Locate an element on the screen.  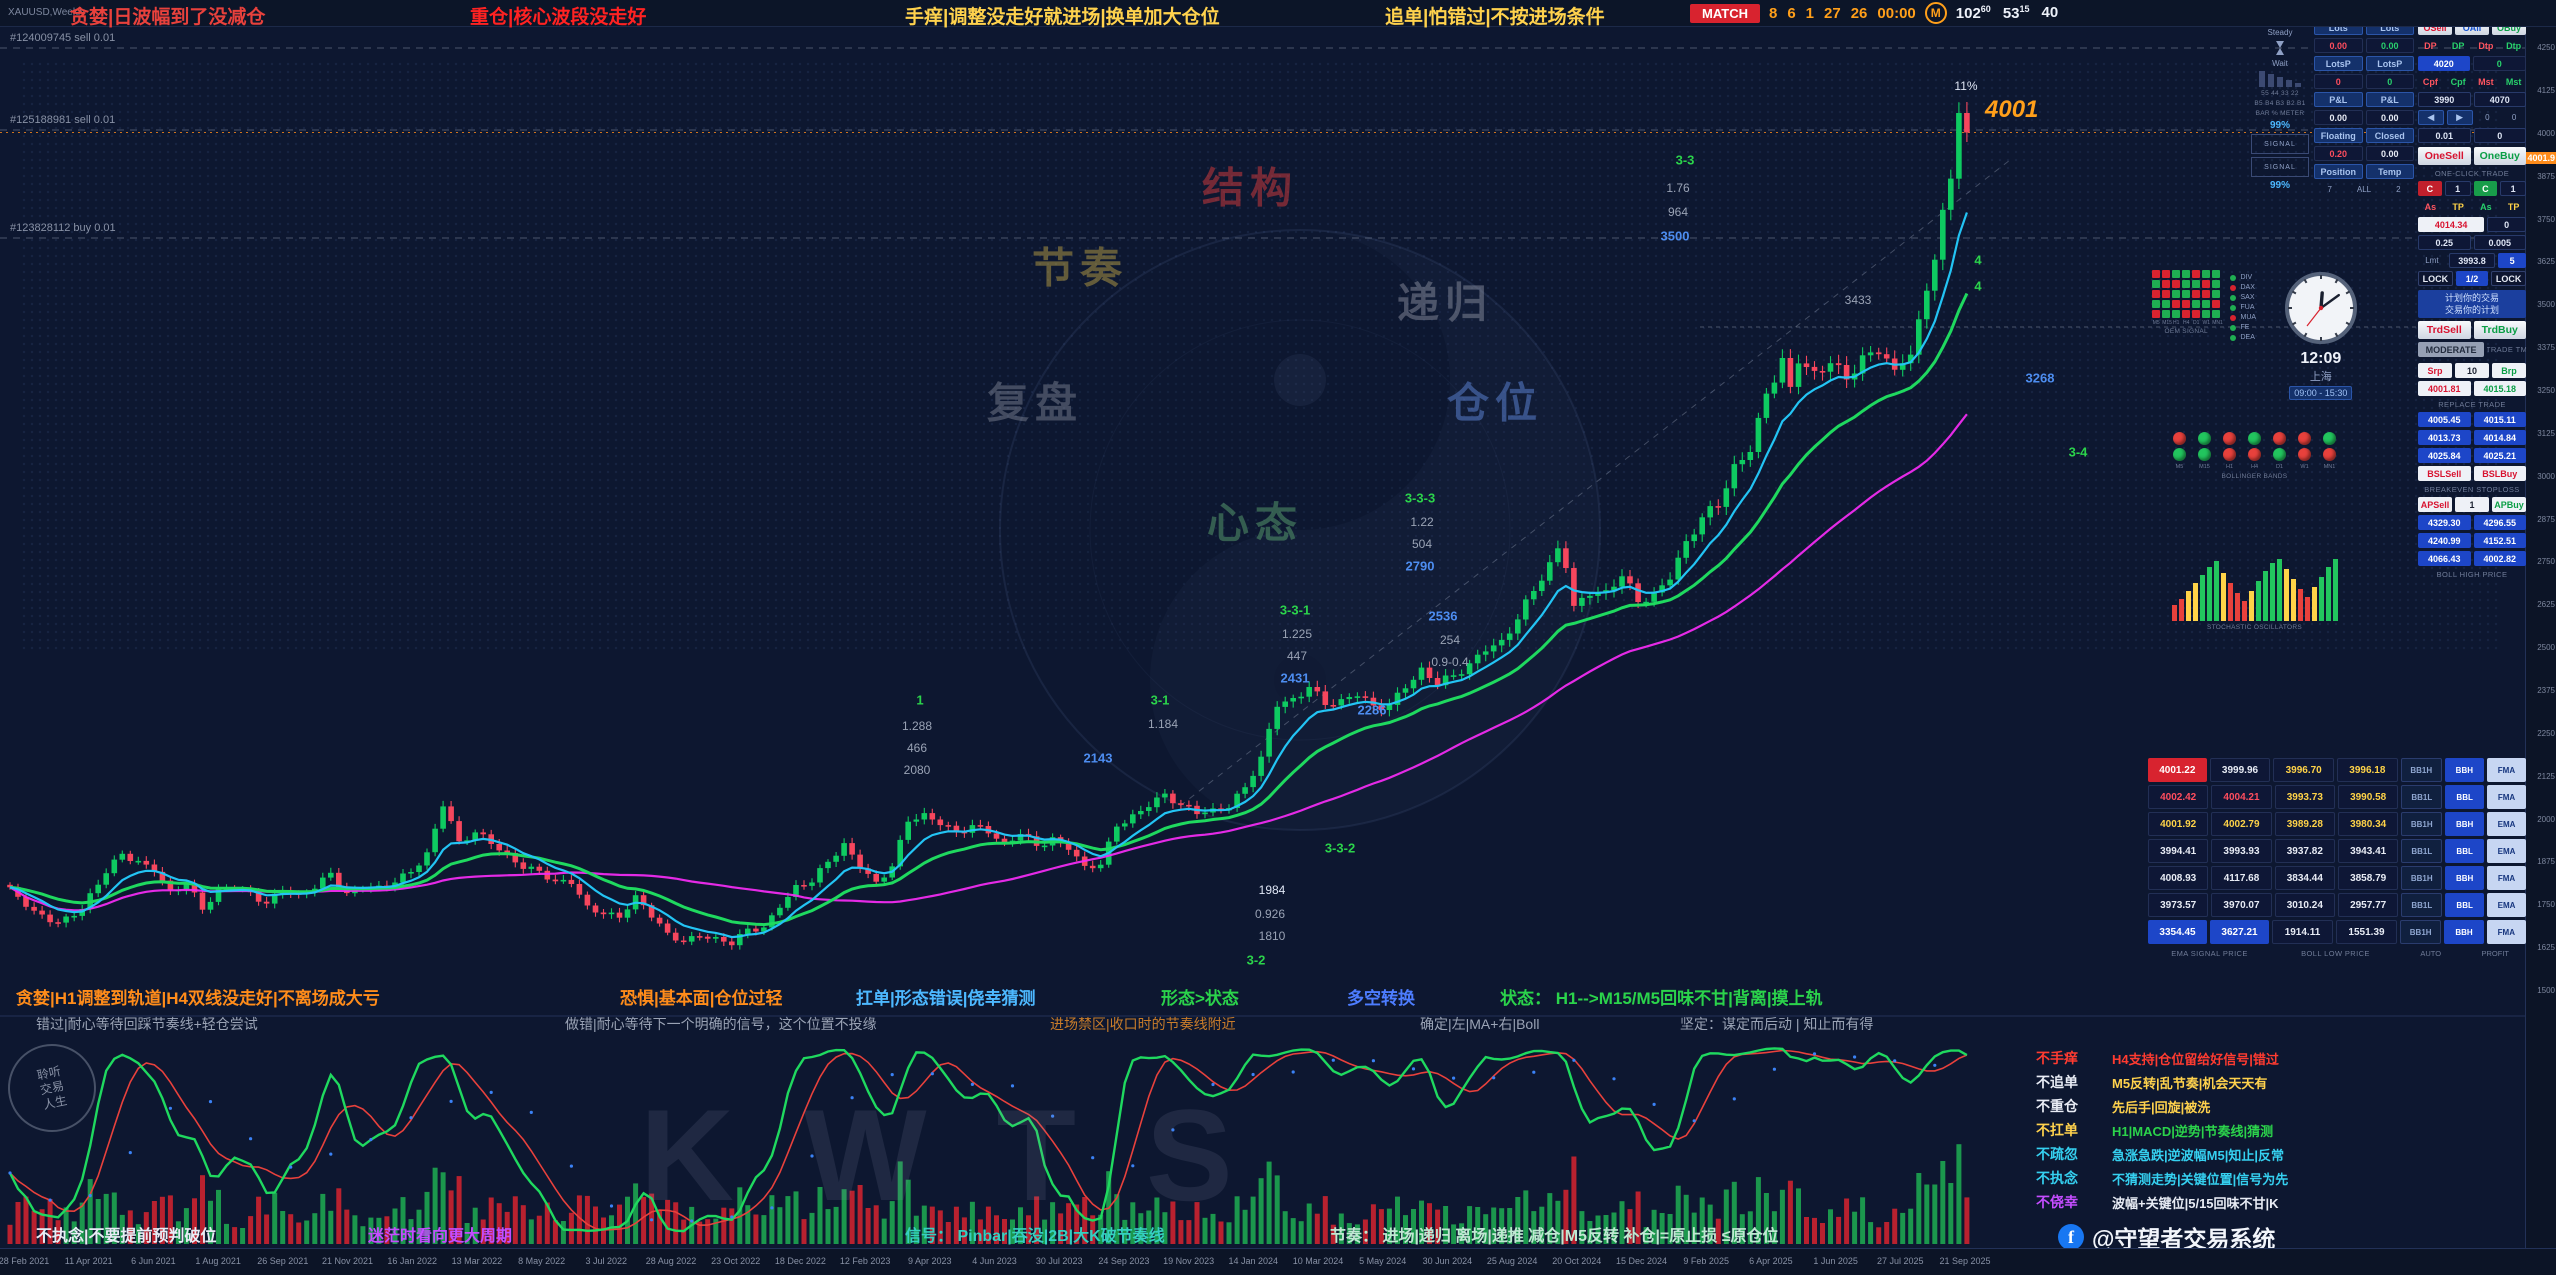
trdsell-button: TrdSell is located at coordinates (2444, 330).